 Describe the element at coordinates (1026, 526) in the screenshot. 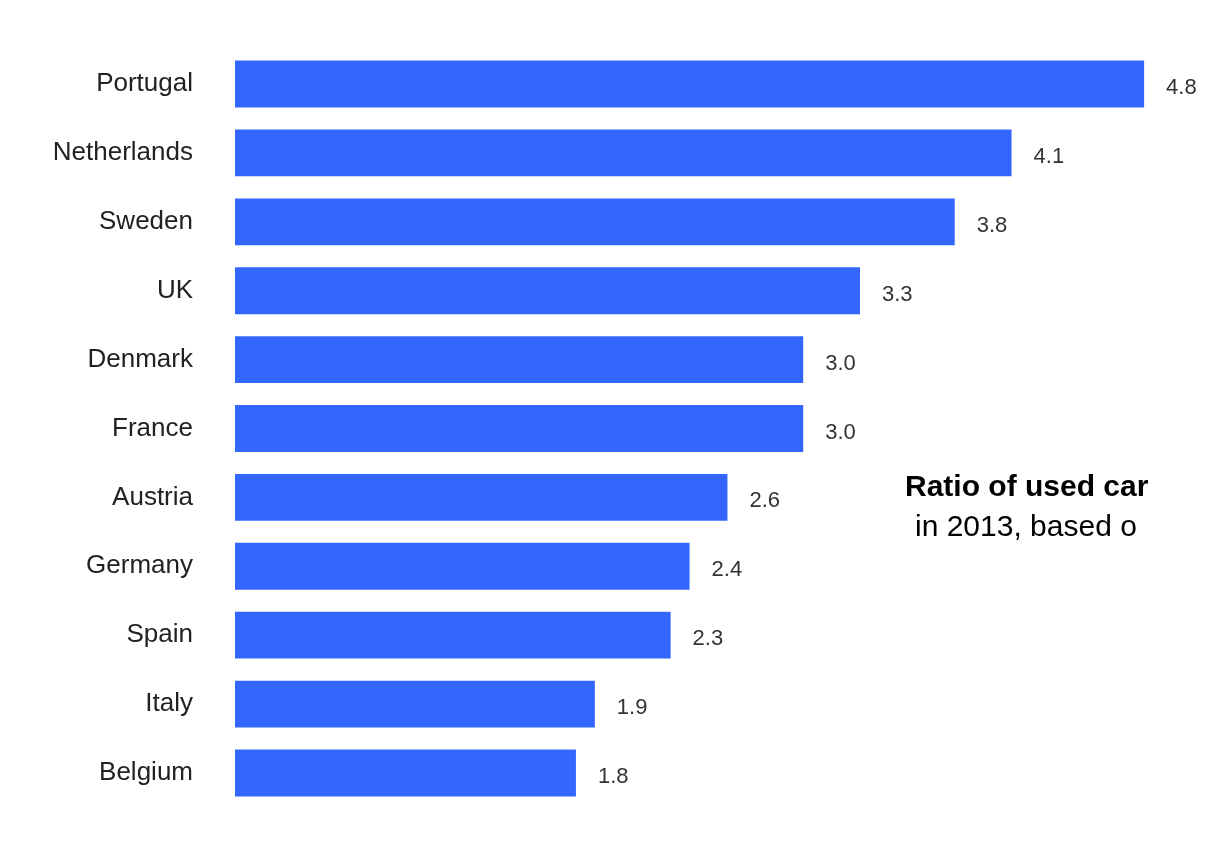

I see `annotation: in 2013, based o` at that location.